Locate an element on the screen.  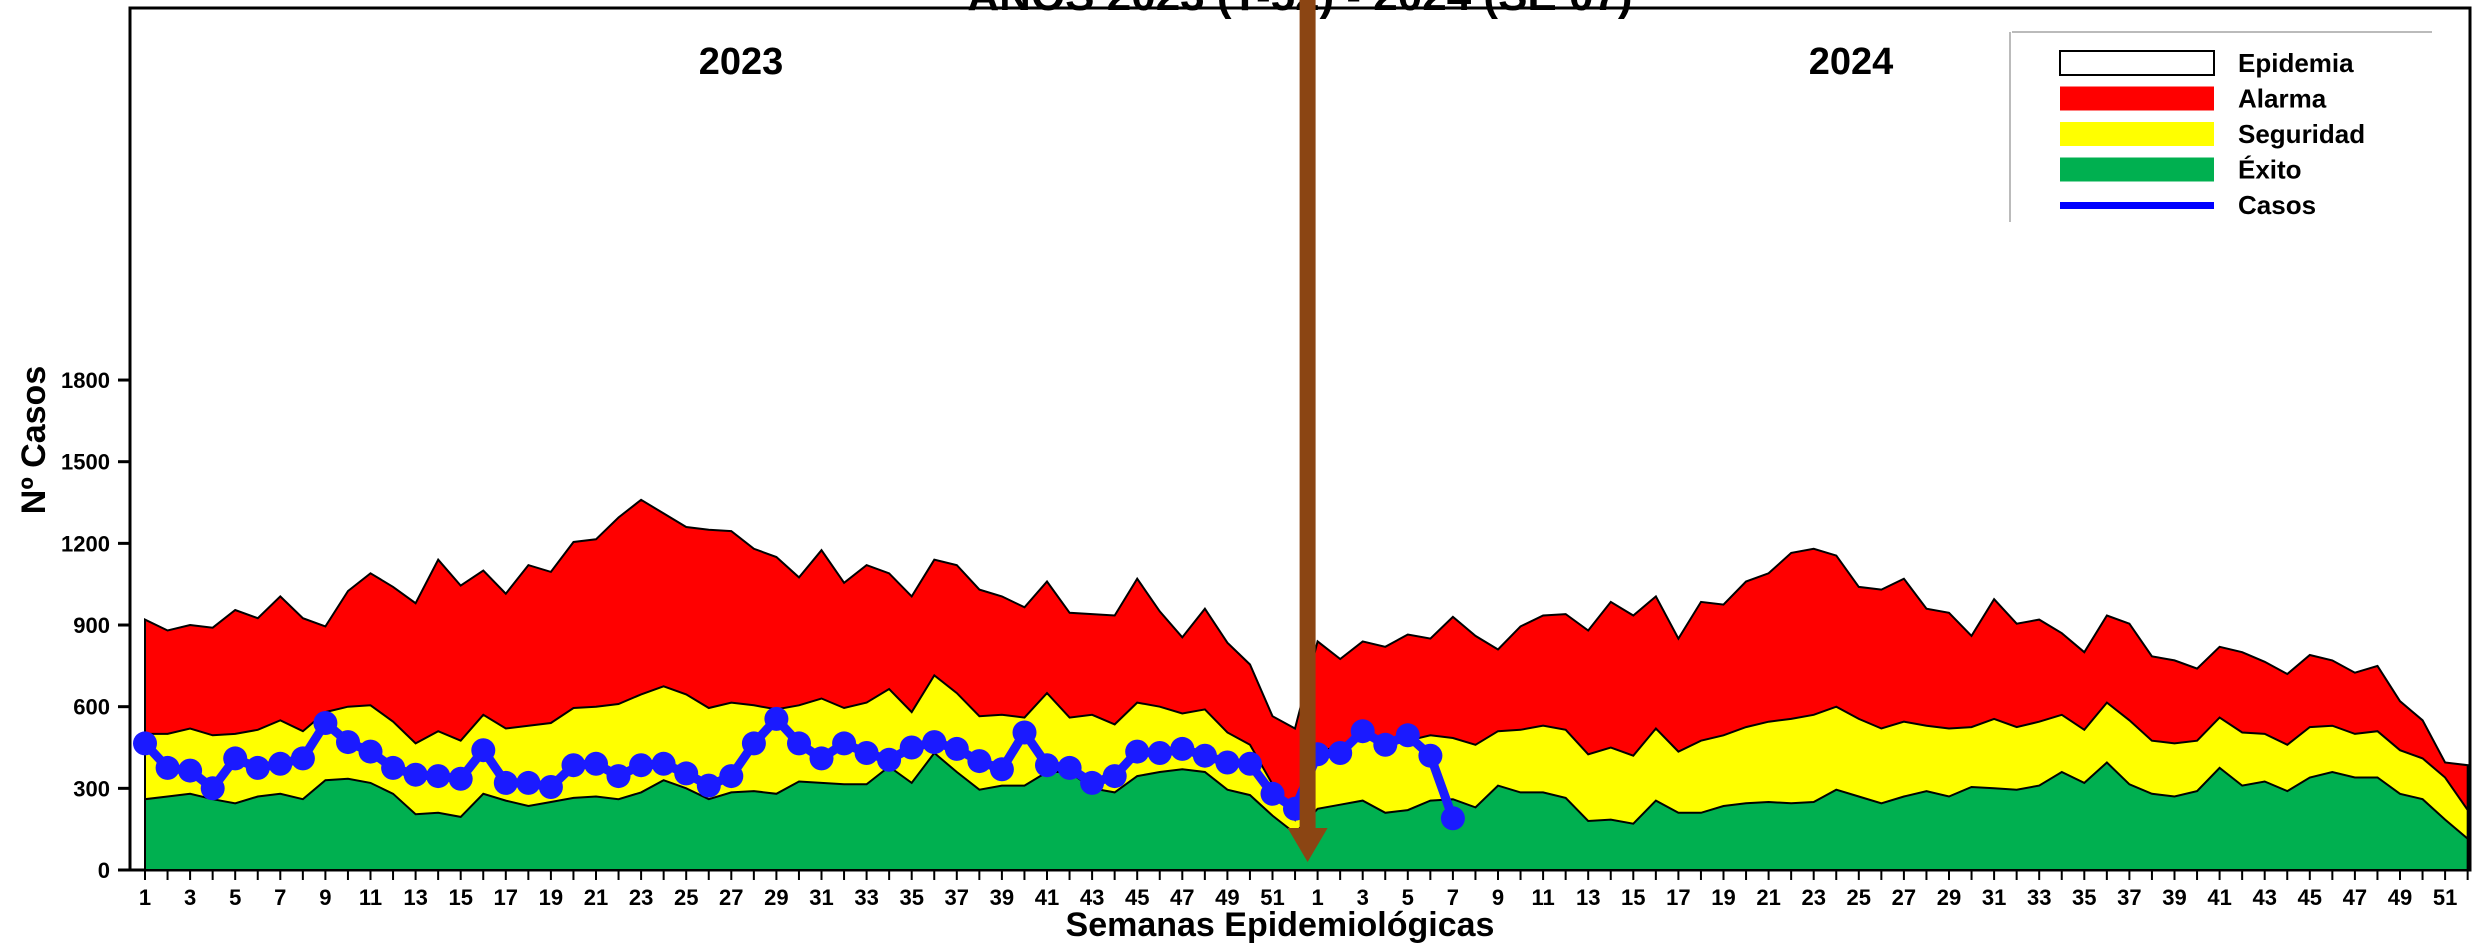
y-tick-label-1200: 1200 is located at coordinates (85, 543).